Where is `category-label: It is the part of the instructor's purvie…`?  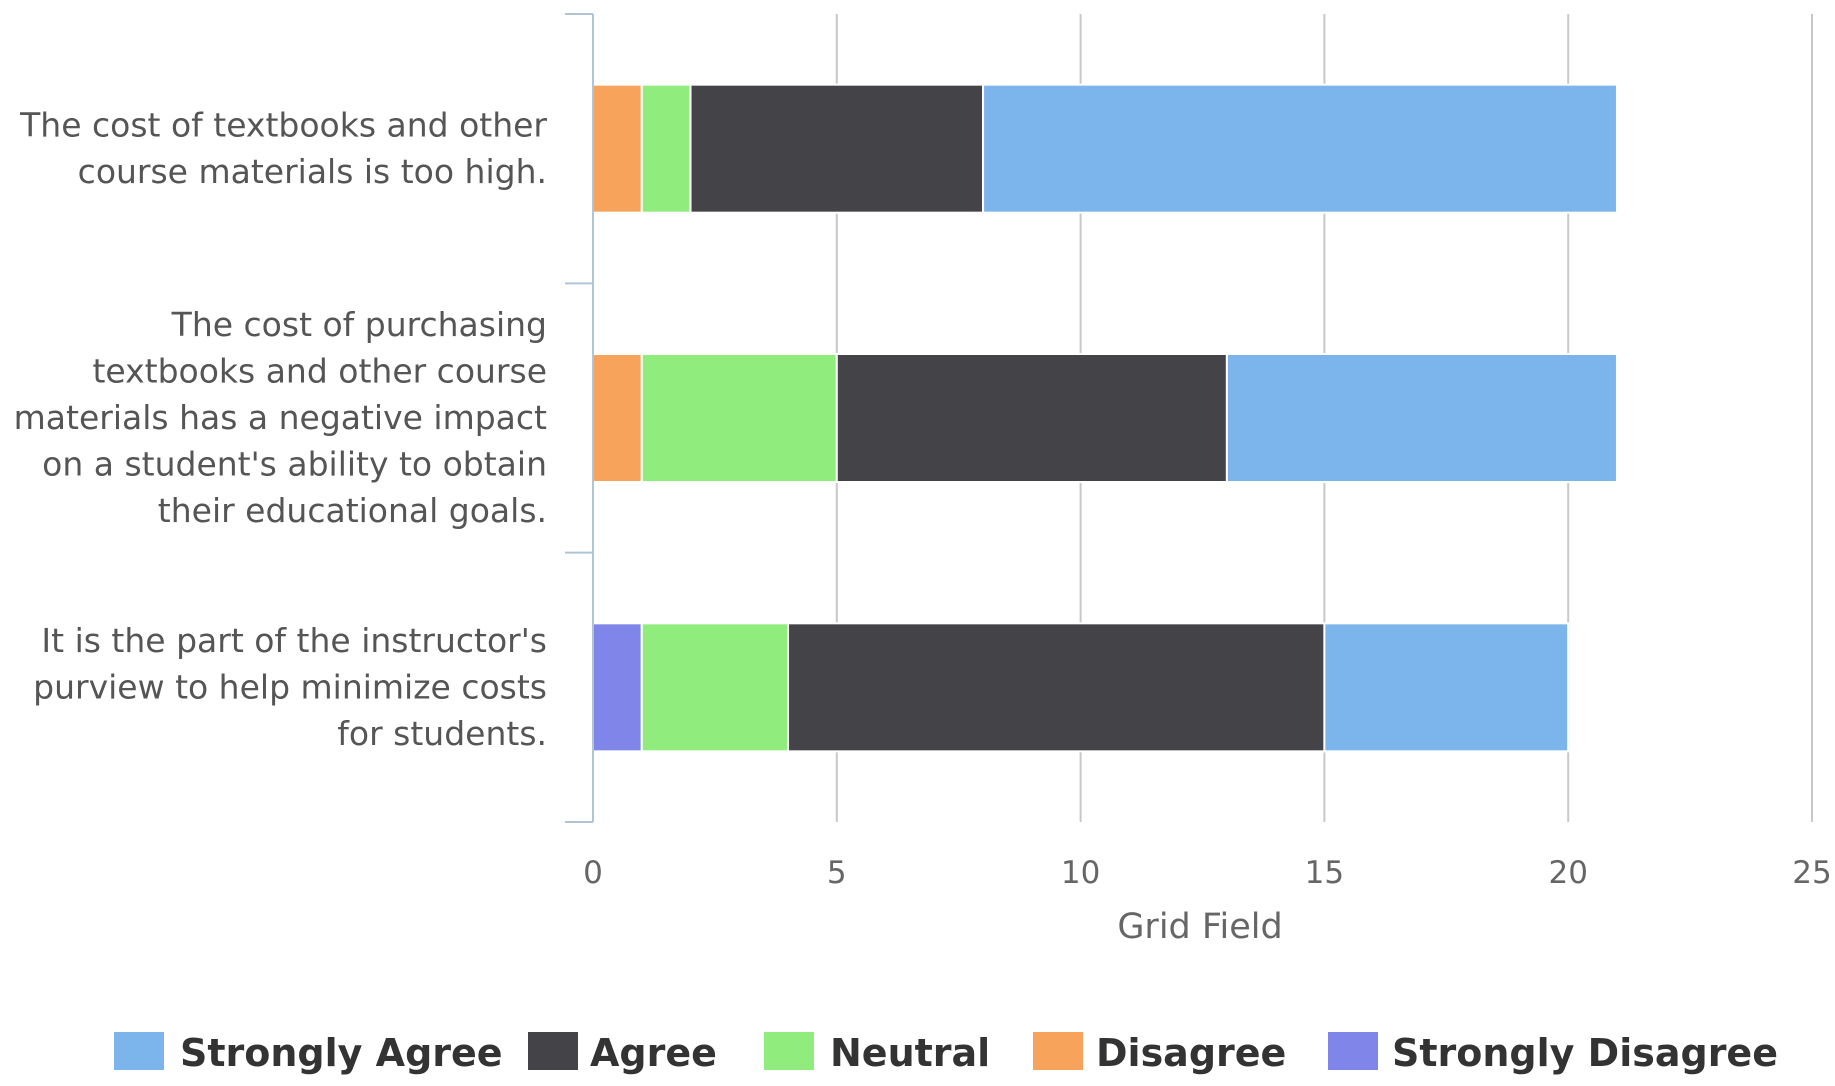
category-label: It is the part of the instructor's purvie… is located at coordinates (290, 687).